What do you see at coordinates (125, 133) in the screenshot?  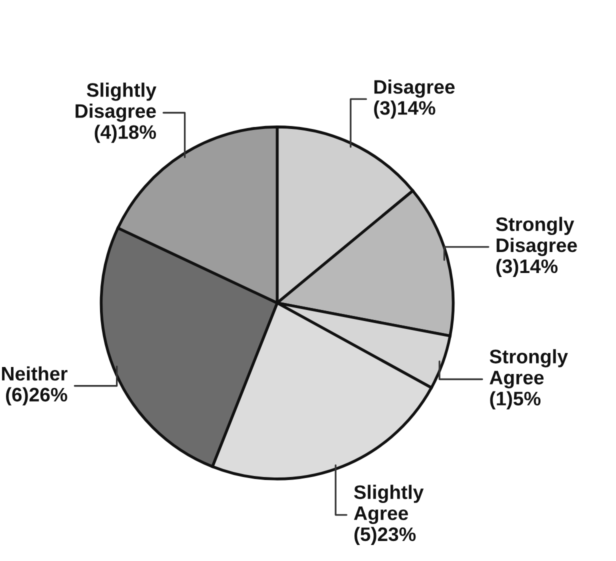 I see `data-label: (4)18%` at bounding box center [125, 133].